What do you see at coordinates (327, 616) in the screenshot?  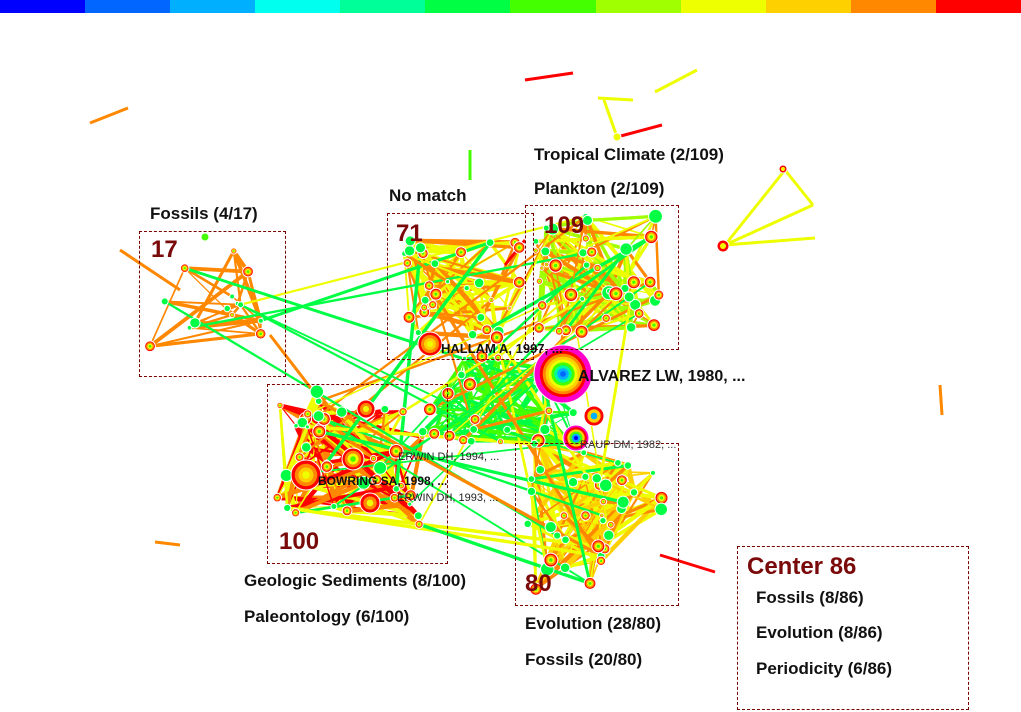 I see `cluster-100-label-2: Paleontology (6/100)` at bounding box center [327, 616].